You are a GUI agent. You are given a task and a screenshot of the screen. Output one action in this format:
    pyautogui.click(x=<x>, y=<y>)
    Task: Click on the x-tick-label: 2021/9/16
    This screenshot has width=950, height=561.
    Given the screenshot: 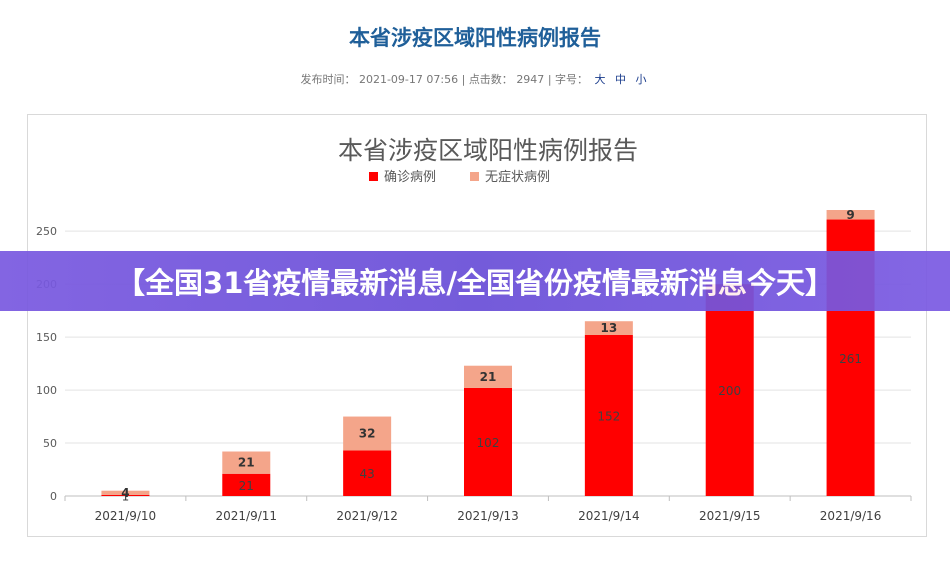 What is the action you would take?
    pyautogui.click(x=851, y=516)
    